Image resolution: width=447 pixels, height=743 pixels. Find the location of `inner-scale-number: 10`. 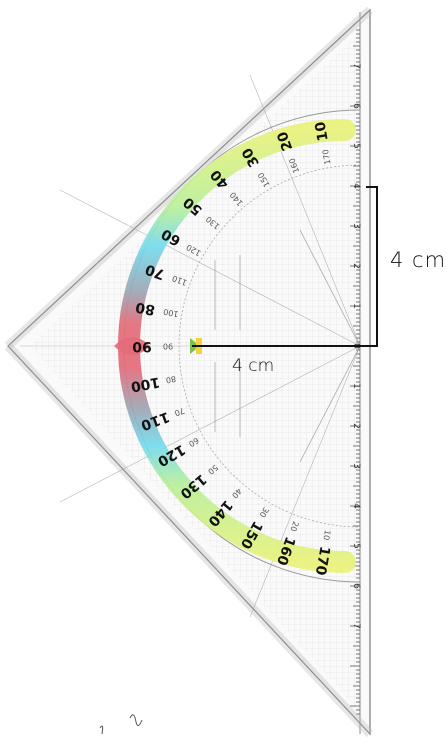

inner-scale-number: 10 is located at coordinates (326, 535).